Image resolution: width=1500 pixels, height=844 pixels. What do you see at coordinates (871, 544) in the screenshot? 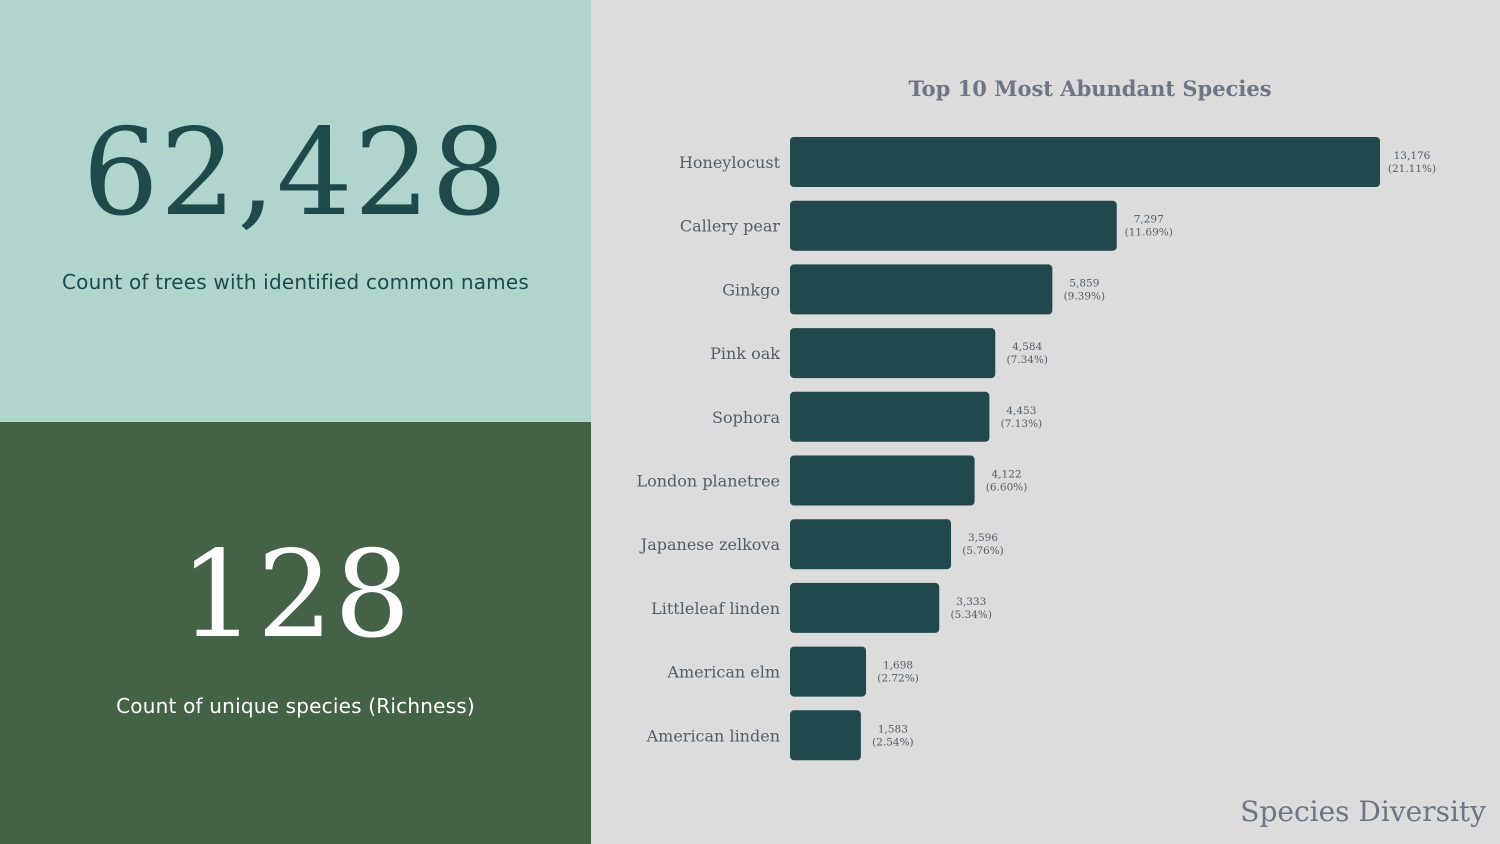
I see `bar-japanese-zelkova` at bounding box center [871, 544].